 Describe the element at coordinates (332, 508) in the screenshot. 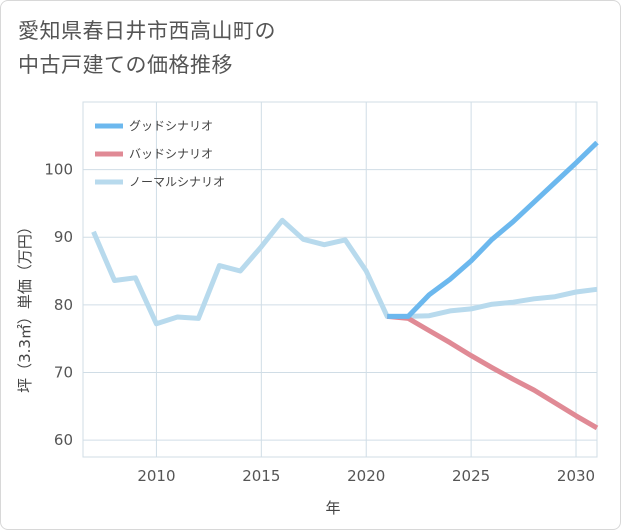

I see `x-axis-label: 年` at that location.